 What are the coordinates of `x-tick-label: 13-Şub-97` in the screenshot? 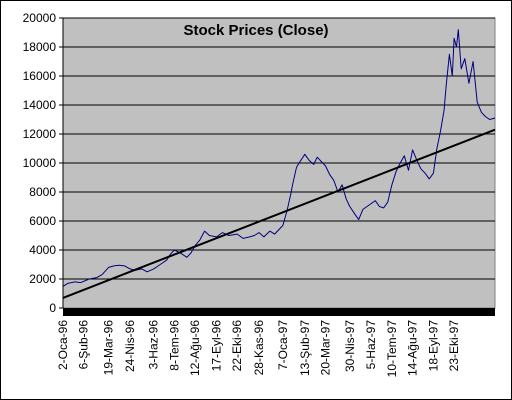 It's located at (305, 348).